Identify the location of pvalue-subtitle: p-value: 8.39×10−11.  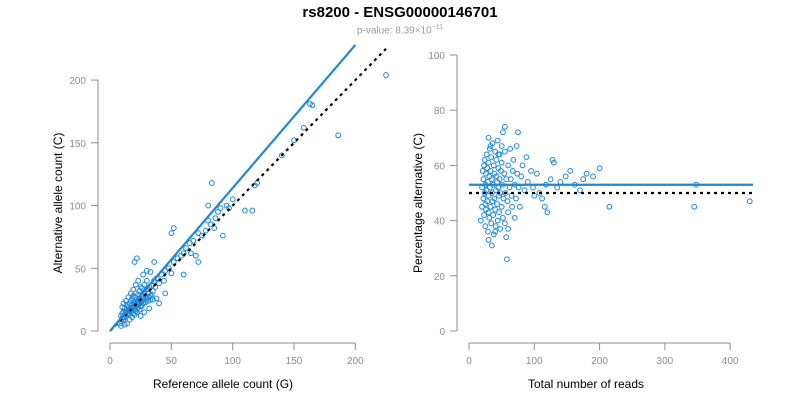
(400, 30).